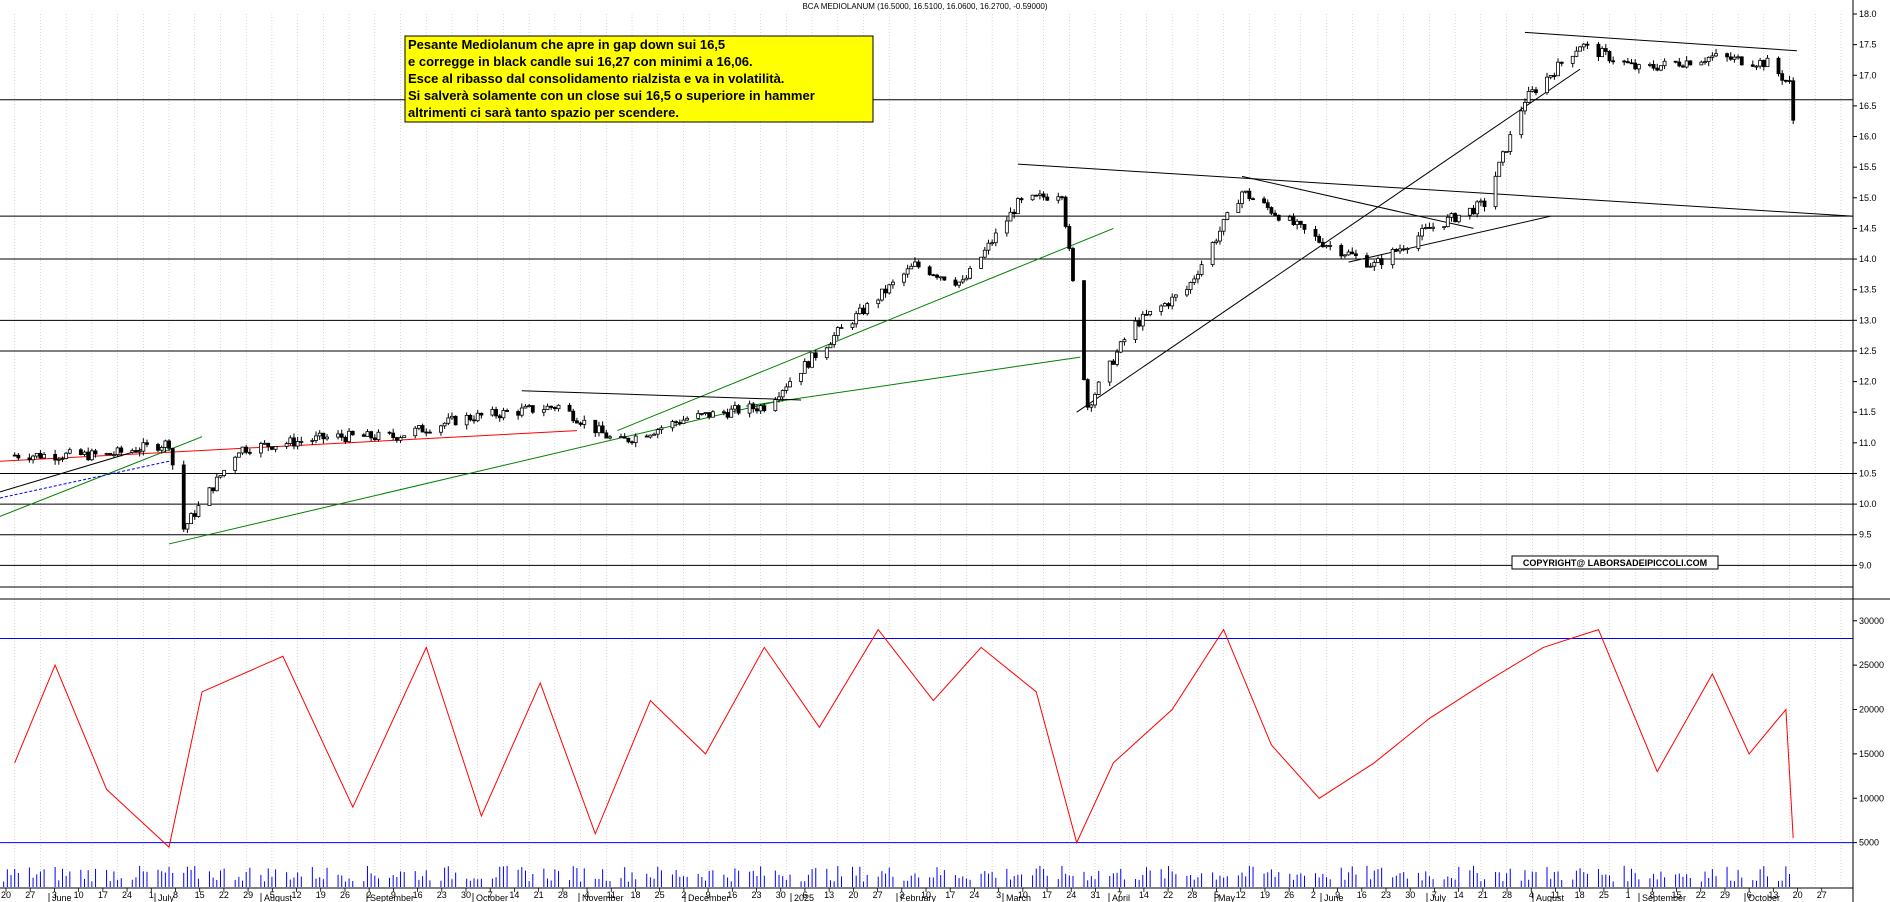 The width and height of the screenshot is (1890, 902). What do you see at coordinates (492, 897) in the screenshot?
I see `x-month-label: October` at bounding box center [492, 897].